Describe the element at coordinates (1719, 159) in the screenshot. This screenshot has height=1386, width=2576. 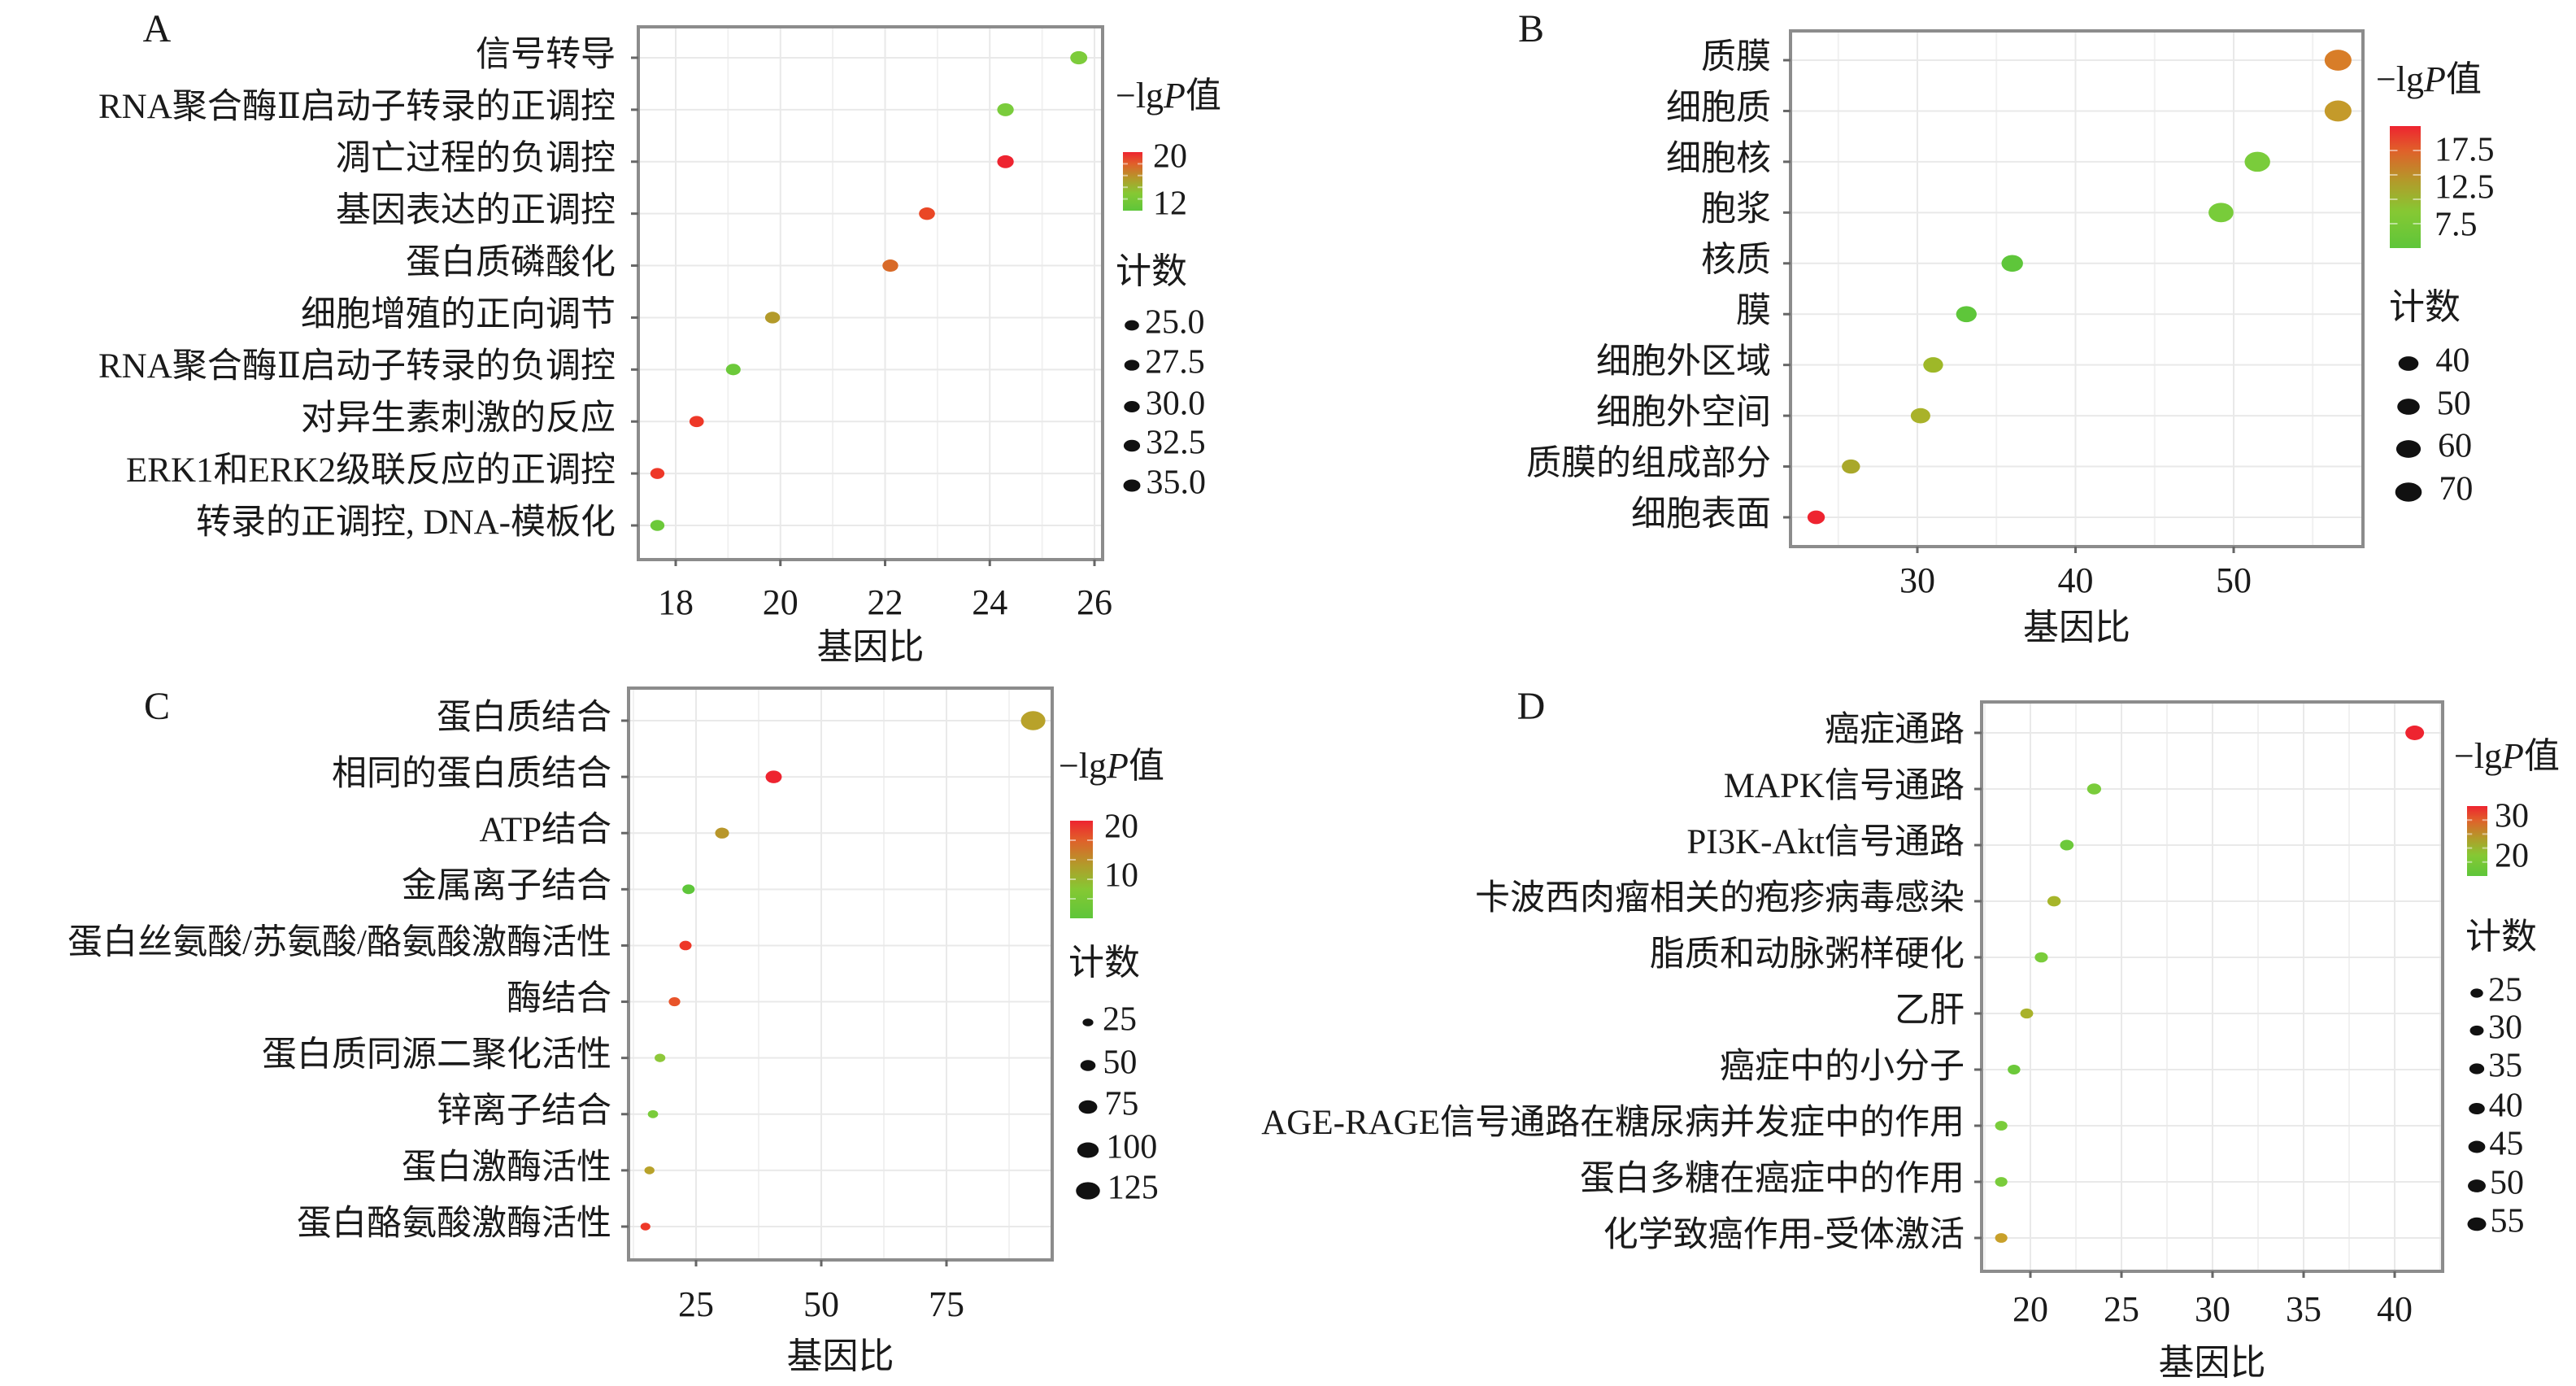
I see `y-tick-label: 细胞核` at that location.